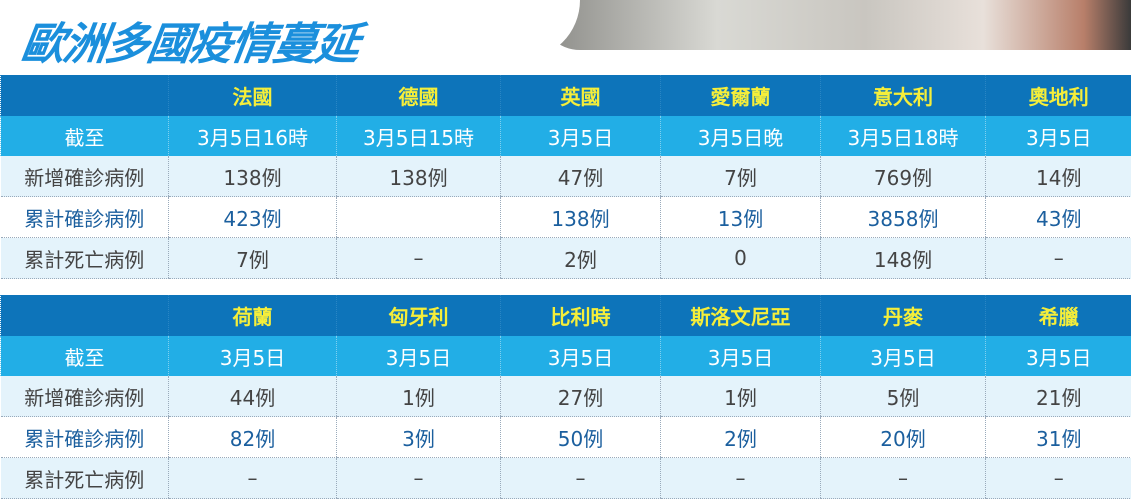  What do you see at coordinates (740, 136) in the screenshot?
I see `table-cell: 3月5日晚` at bounding box center [740, 136].